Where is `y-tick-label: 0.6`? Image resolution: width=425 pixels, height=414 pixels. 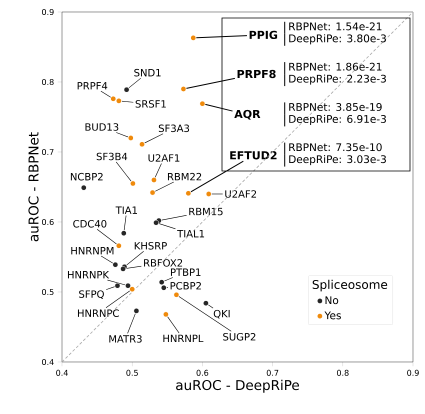
y-tick-label: 0.6 is located at coordinates (48, 222).